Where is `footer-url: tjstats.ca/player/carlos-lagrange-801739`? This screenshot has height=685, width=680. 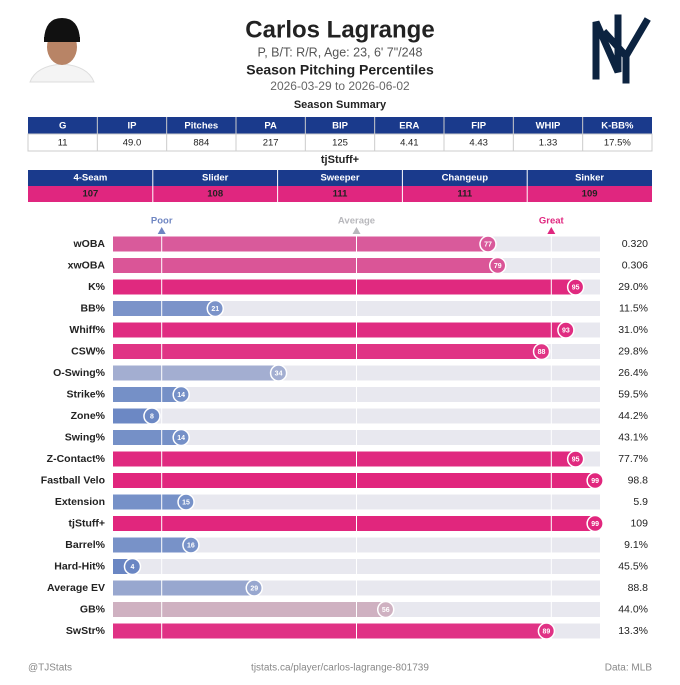
footer-url: tjstats.ca/player/carlos-lagrange-801739 is located at coordinates (340, 668).